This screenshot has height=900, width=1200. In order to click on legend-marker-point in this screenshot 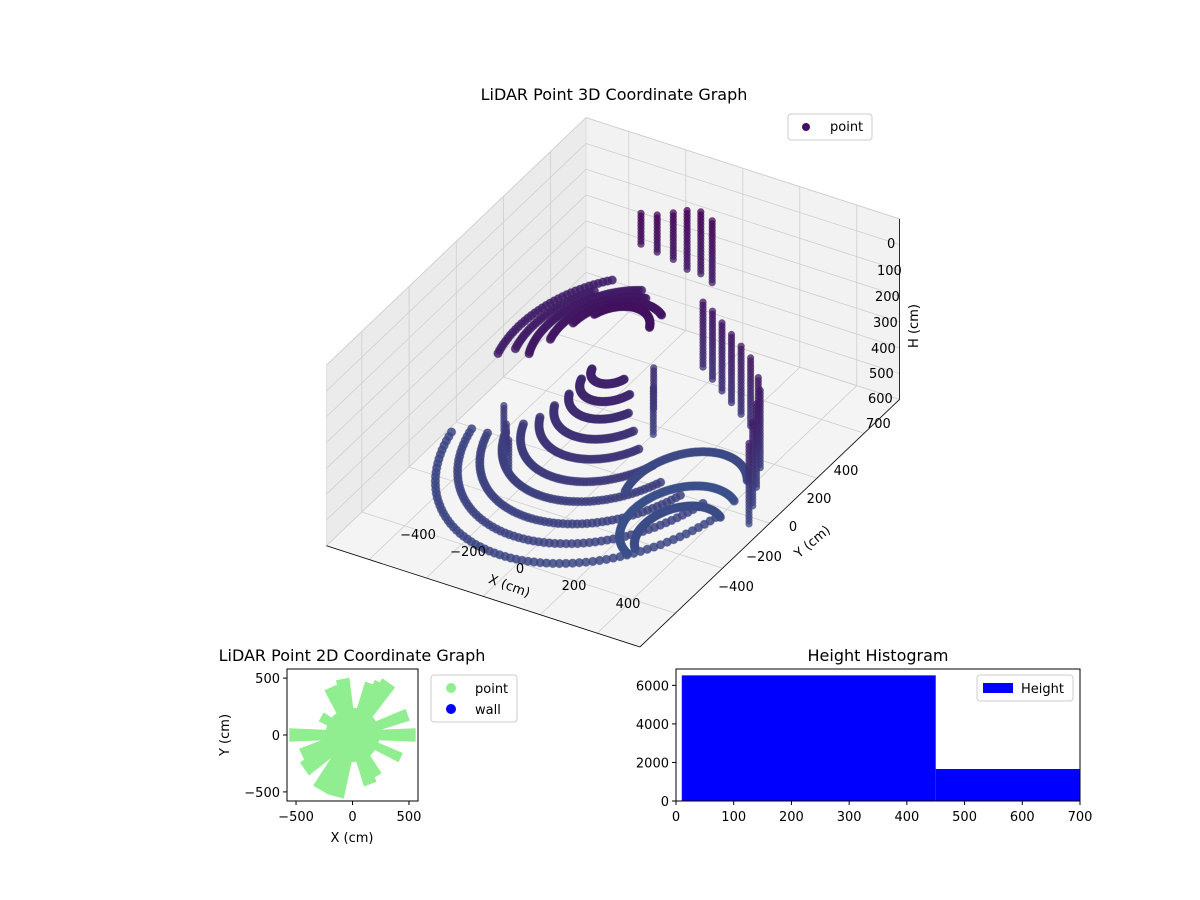, I will do `click(806, 127)`.